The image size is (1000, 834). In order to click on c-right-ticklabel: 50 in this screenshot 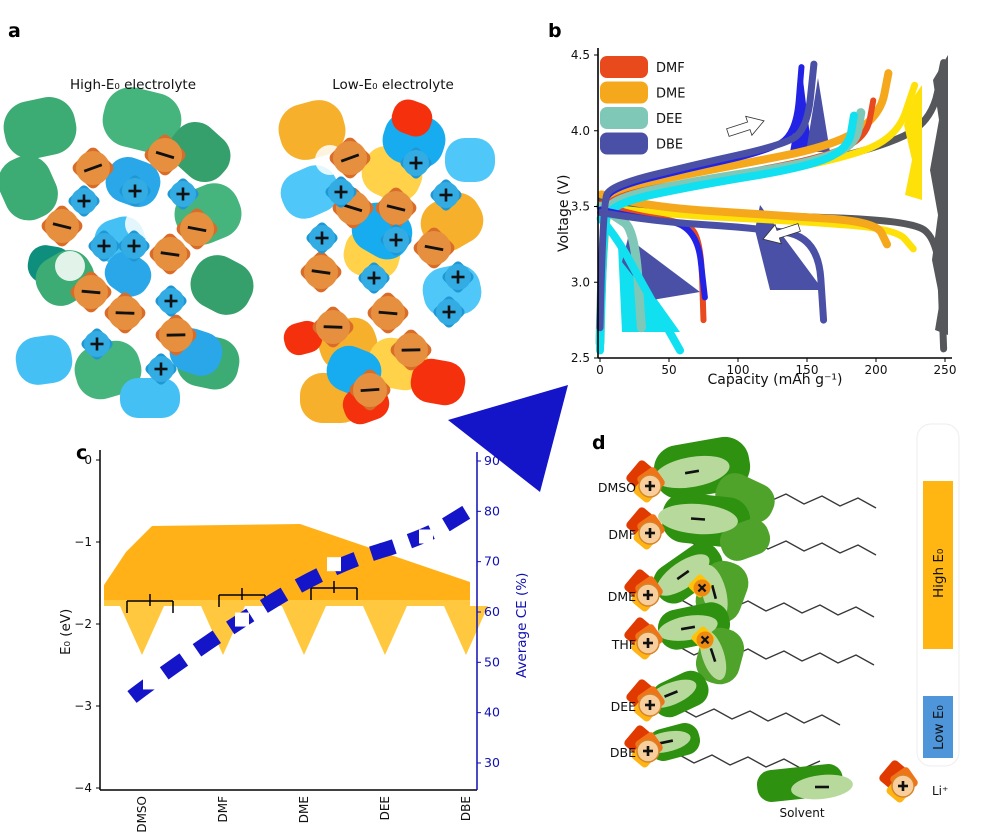, I will do `click(492, 661)`.